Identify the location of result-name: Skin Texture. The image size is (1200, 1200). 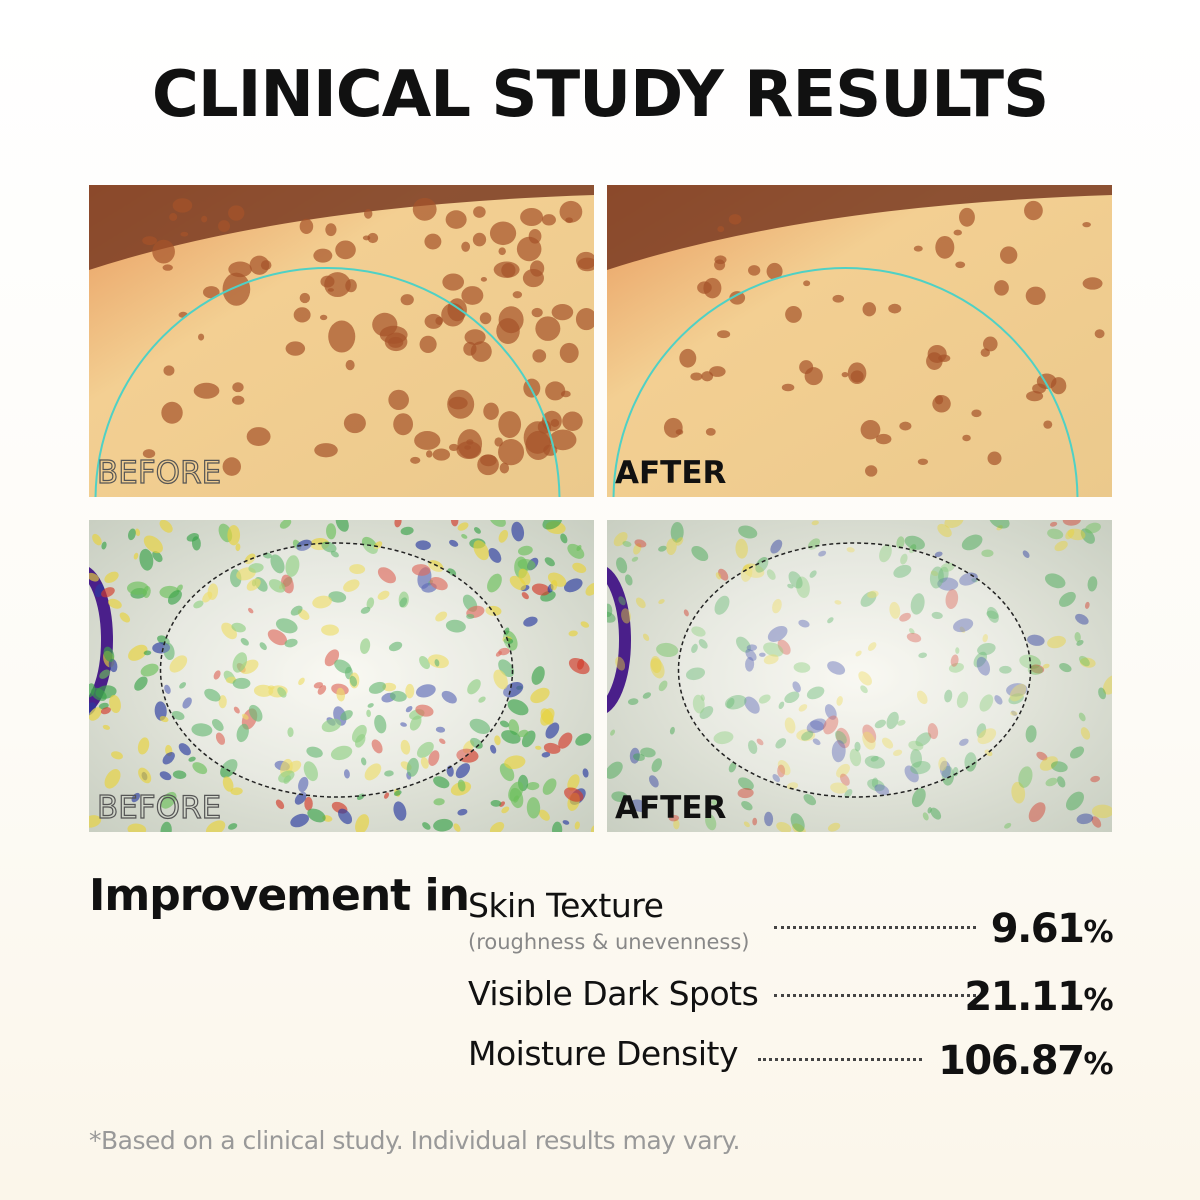
(566, 905).